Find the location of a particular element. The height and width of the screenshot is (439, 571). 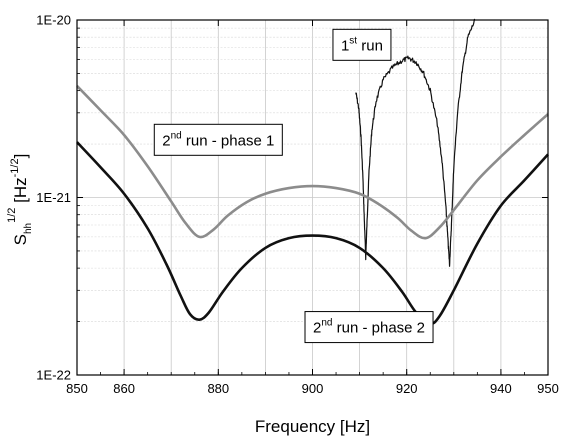

series-run1 is located at coordinates (415, 142).